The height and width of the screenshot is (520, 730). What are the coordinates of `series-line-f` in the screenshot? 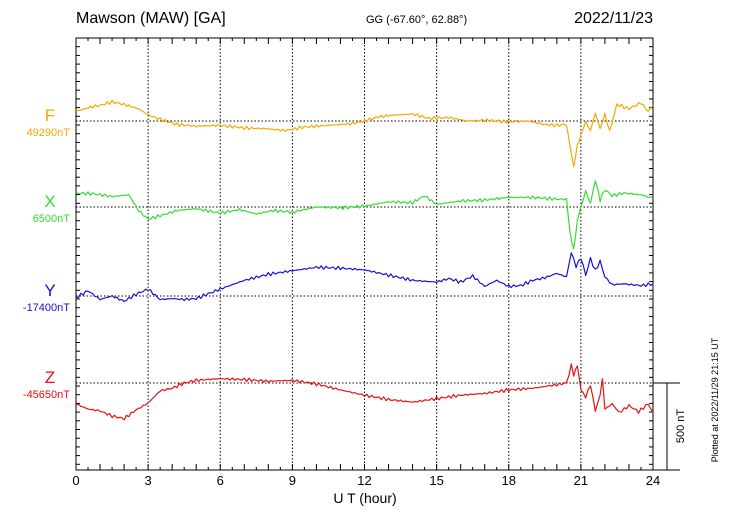 It's located at (364, 133).